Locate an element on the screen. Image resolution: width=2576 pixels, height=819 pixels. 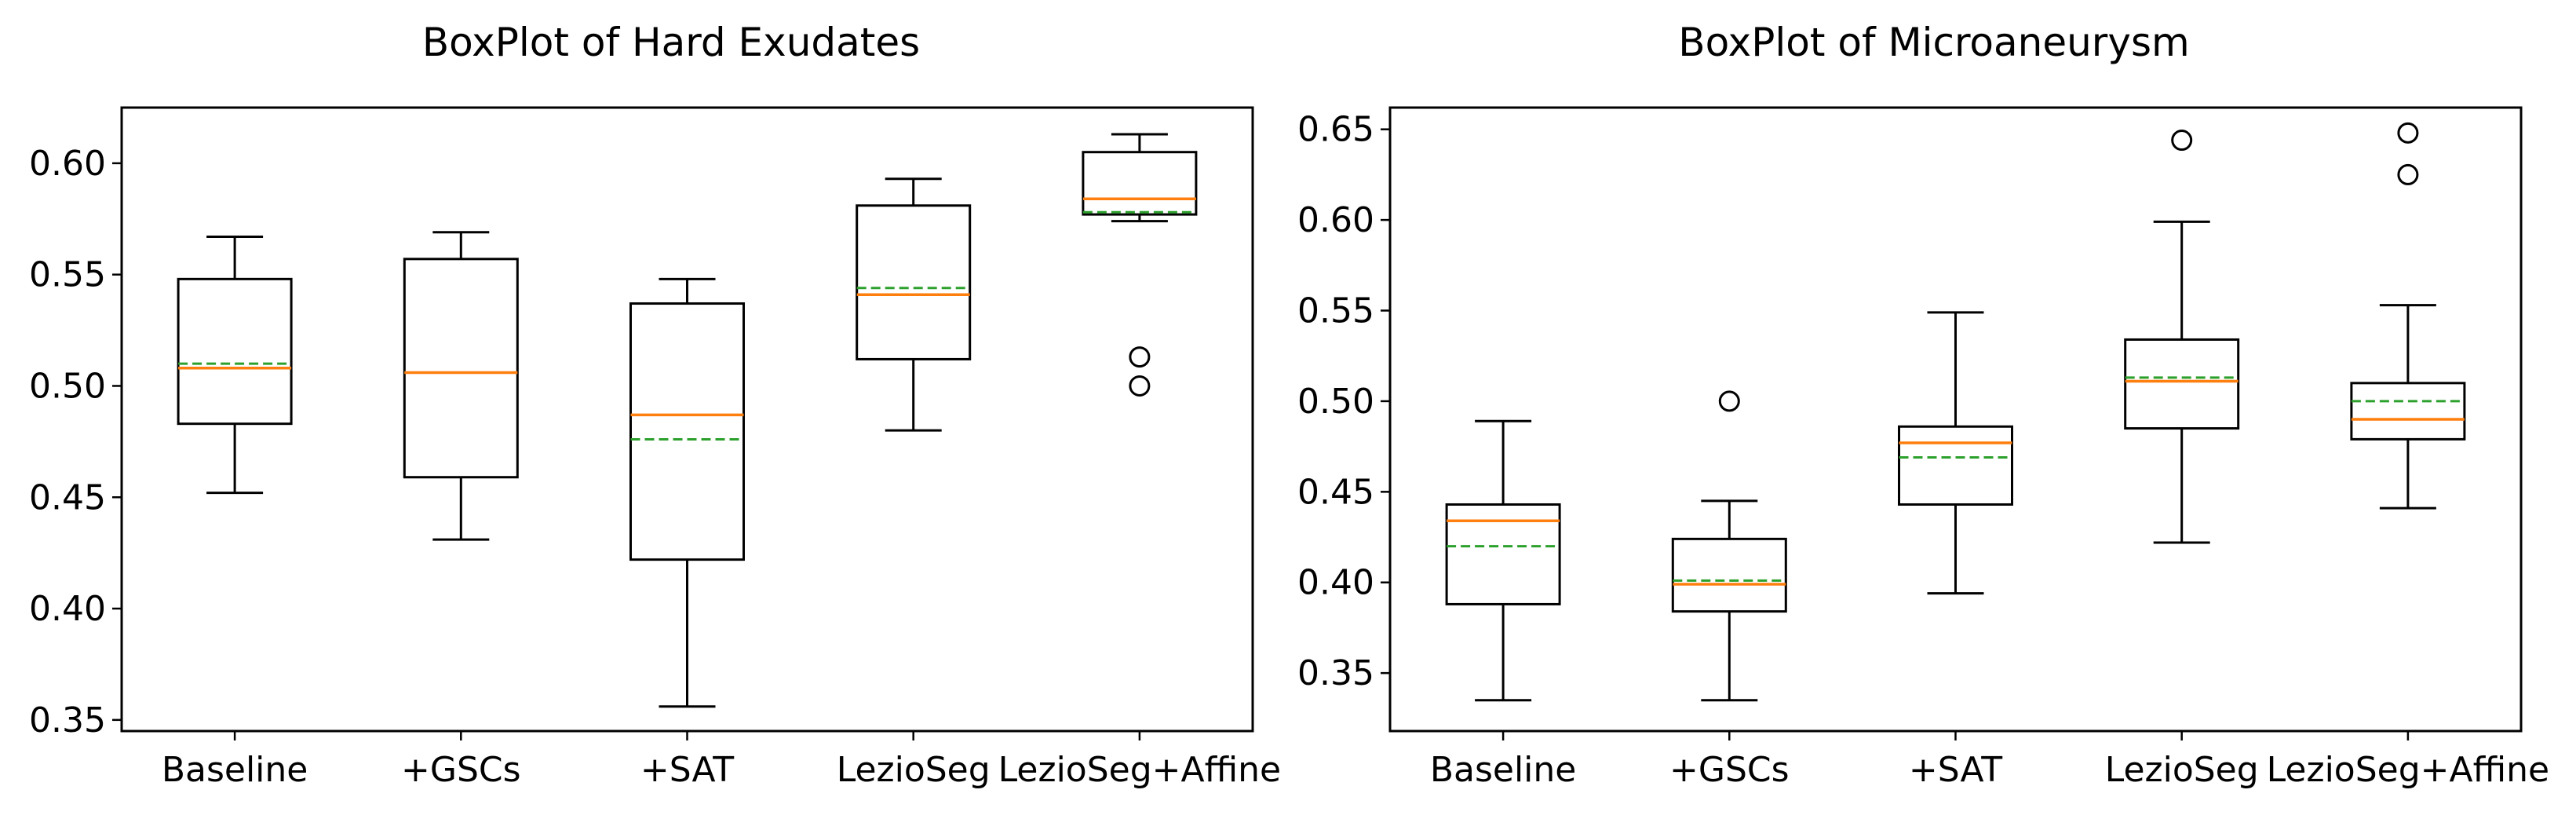
hard-exudates-xtick-label: LezioSeg+Affine is located at coordinates (1139, 770).